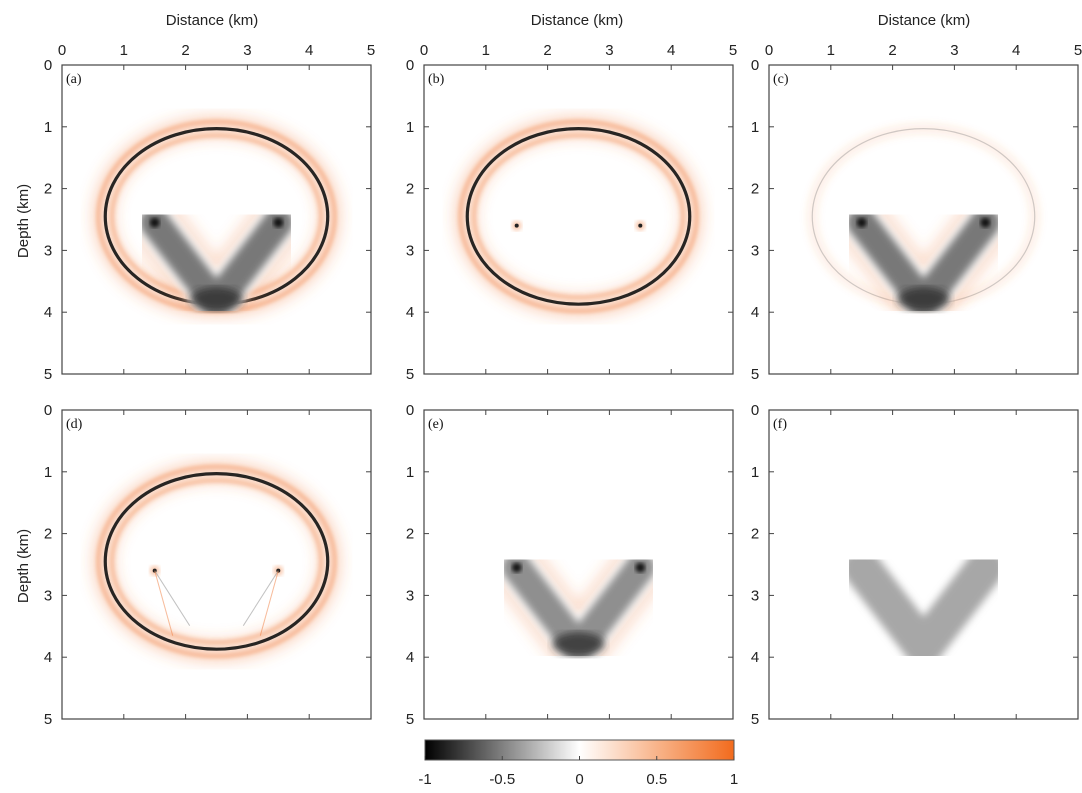 The width and height of the screenshot is (1082, 793). I want to click on point-spot, so click(516, 225).